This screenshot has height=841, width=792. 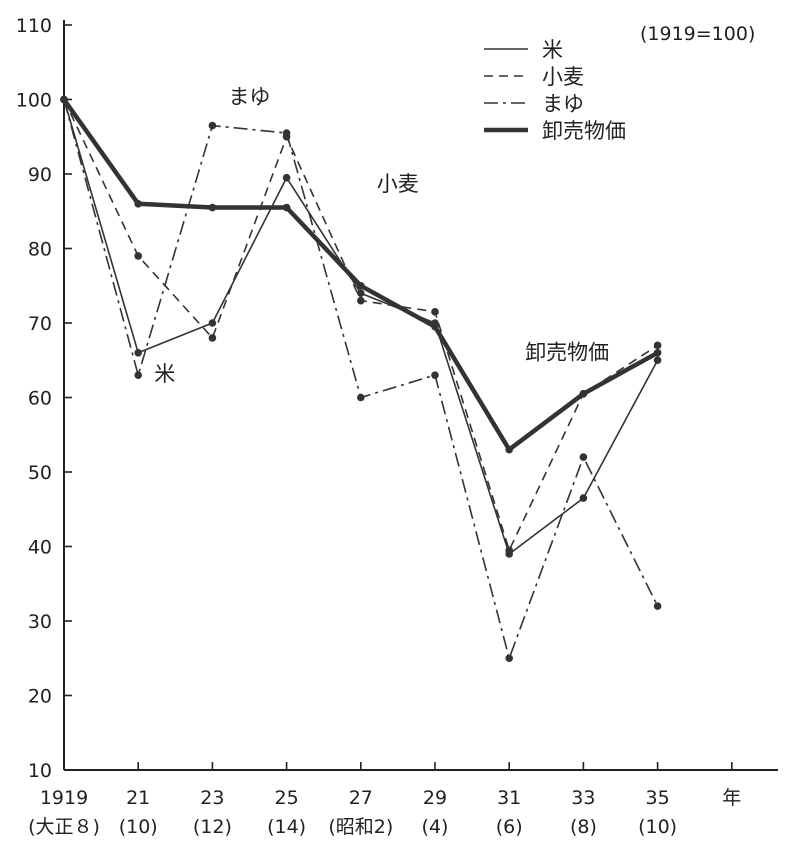 What do you see at coordinates (40, 399) in the screenshot?
I see `y-tick-label: 60` at bounding box center [40, 399].